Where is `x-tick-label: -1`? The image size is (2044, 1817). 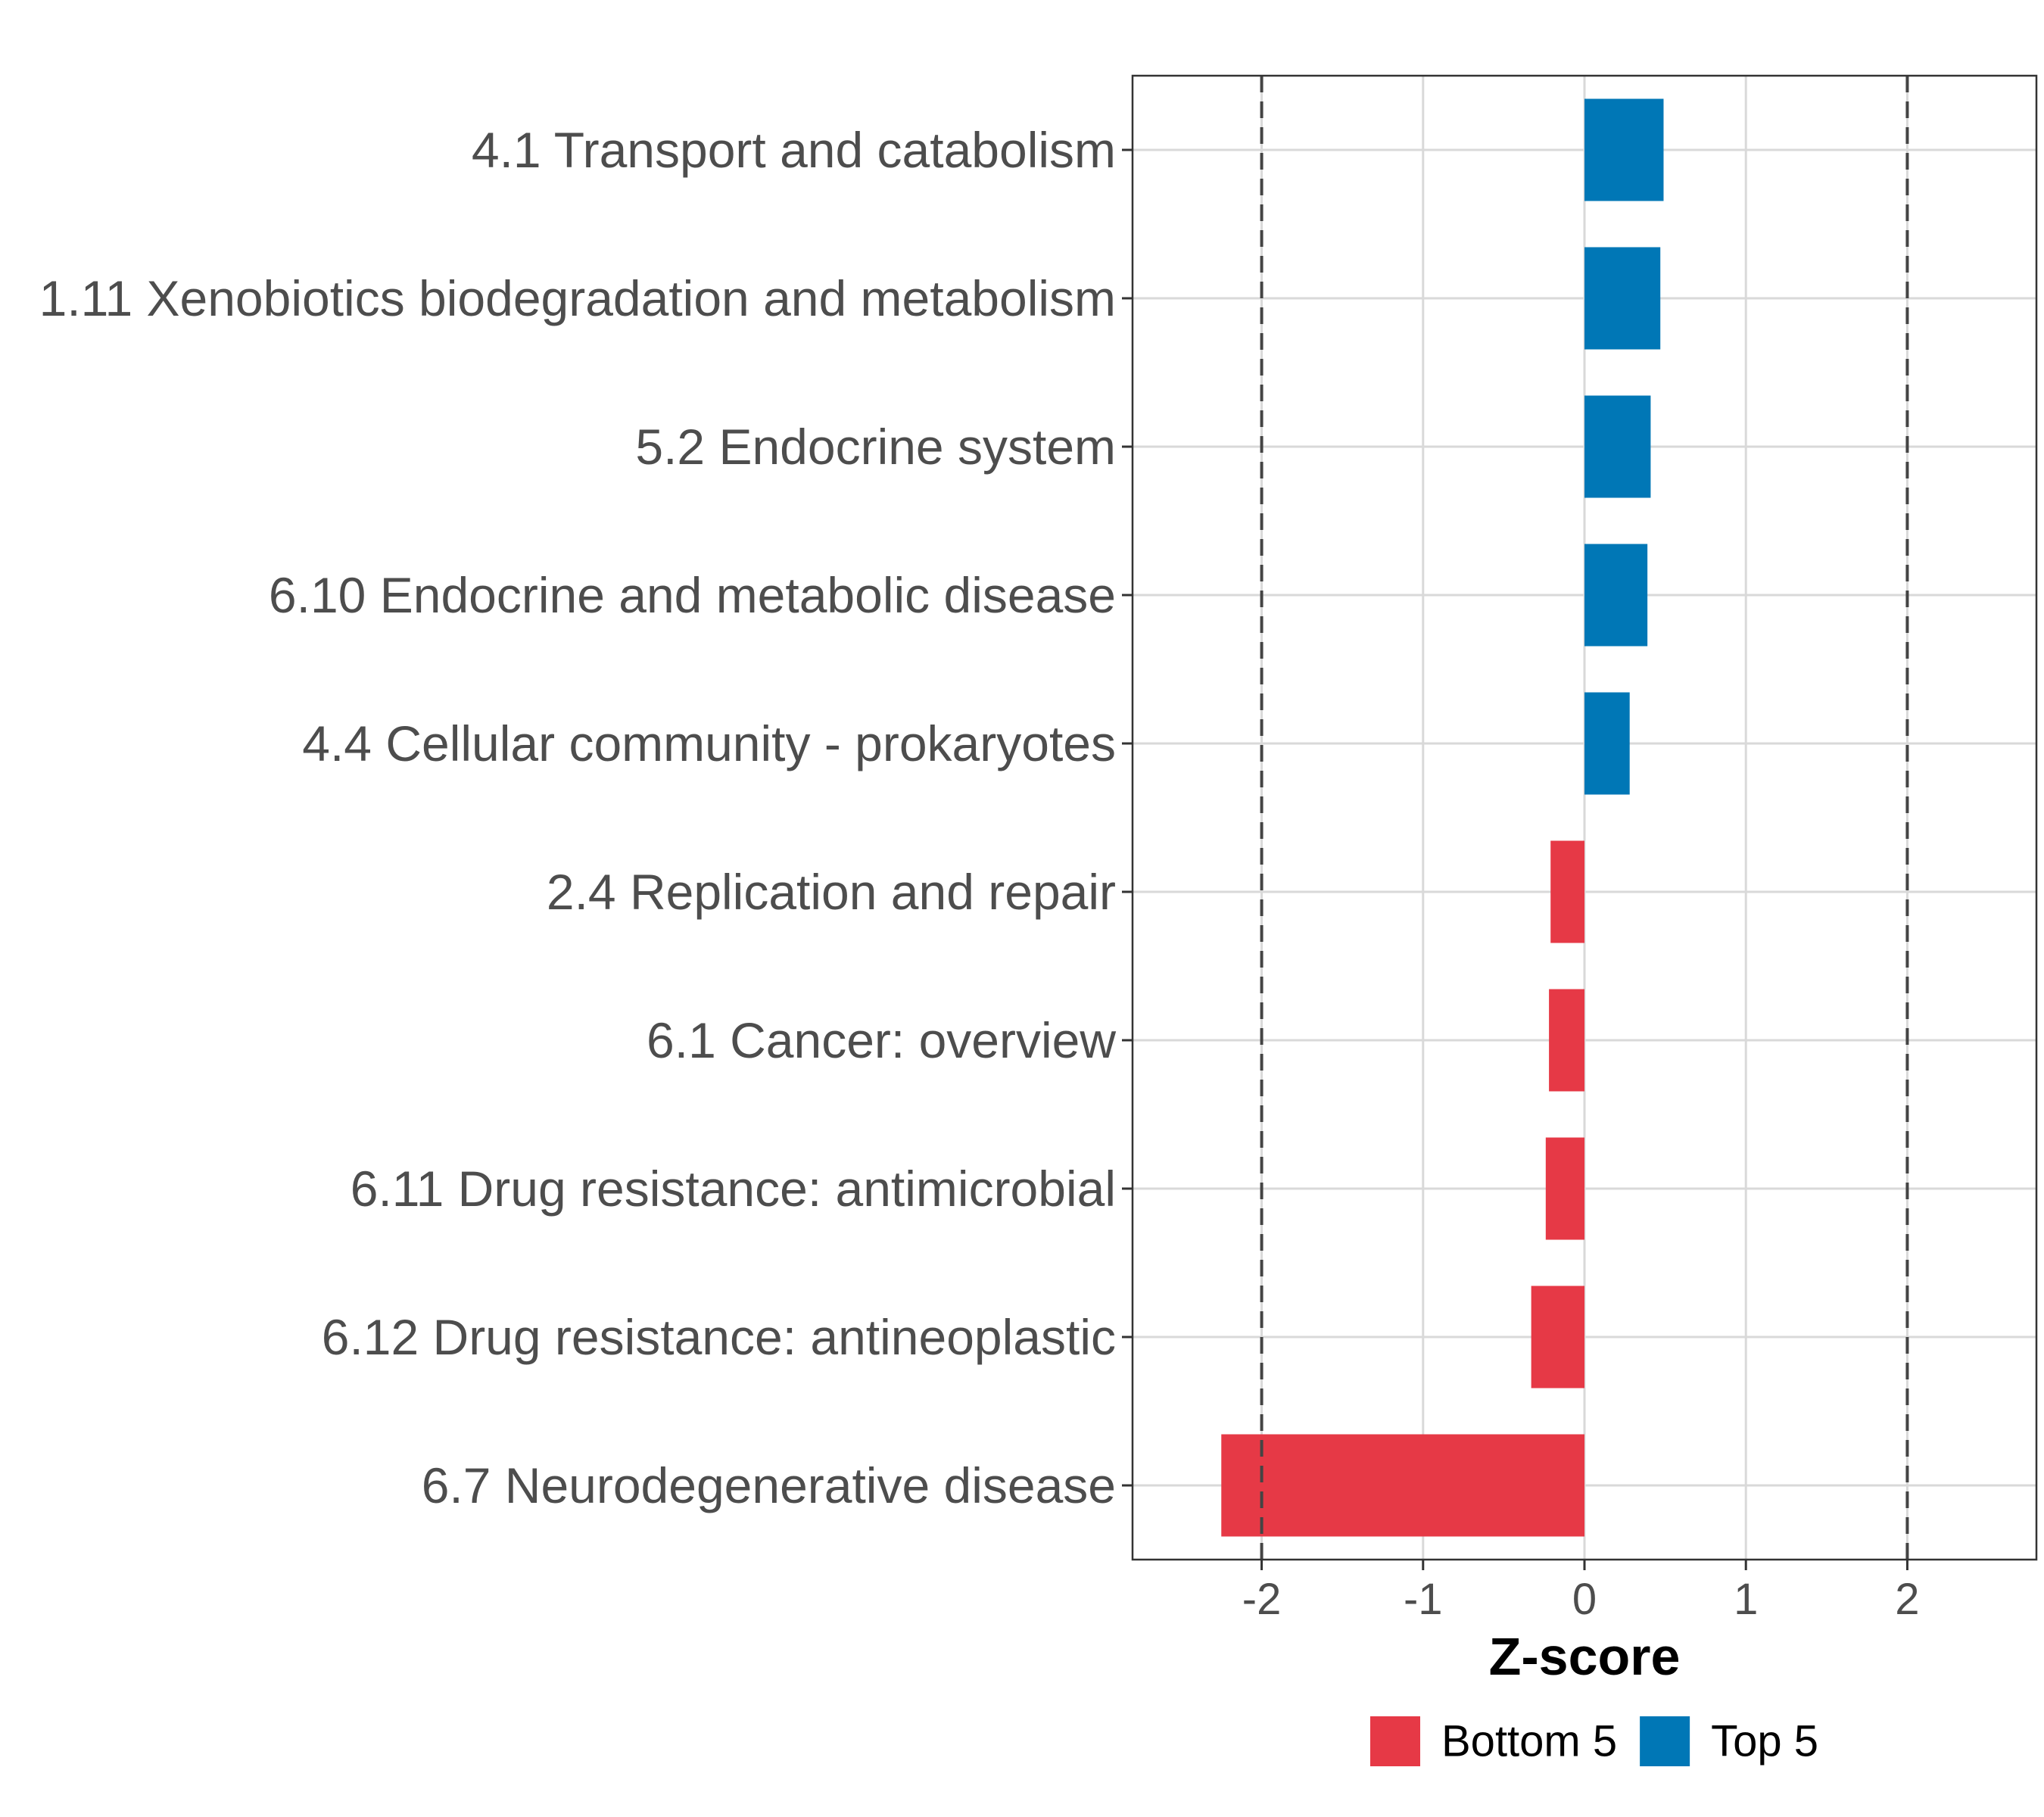
x-tick-label: -1 is located at coordinates (1423, 1599).